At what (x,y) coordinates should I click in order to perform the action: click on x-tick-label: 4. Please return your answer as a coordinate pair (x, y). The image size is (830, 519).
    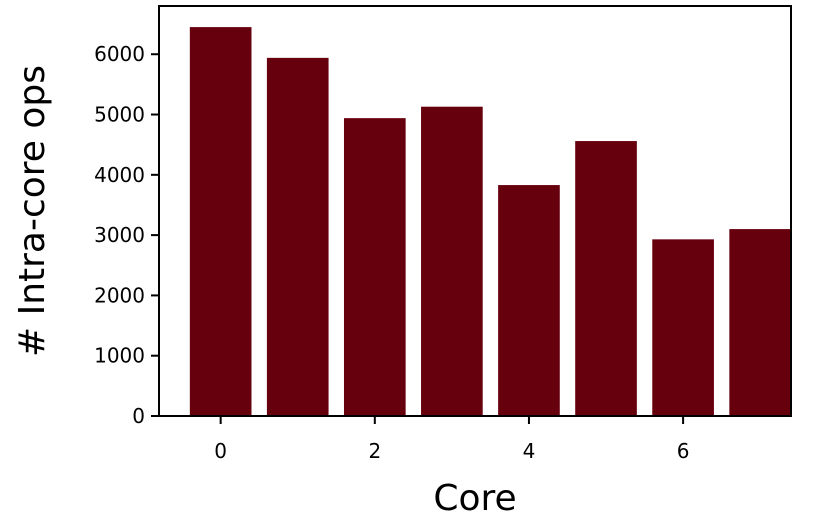
    Looking at the image, I should click on (529, 451).